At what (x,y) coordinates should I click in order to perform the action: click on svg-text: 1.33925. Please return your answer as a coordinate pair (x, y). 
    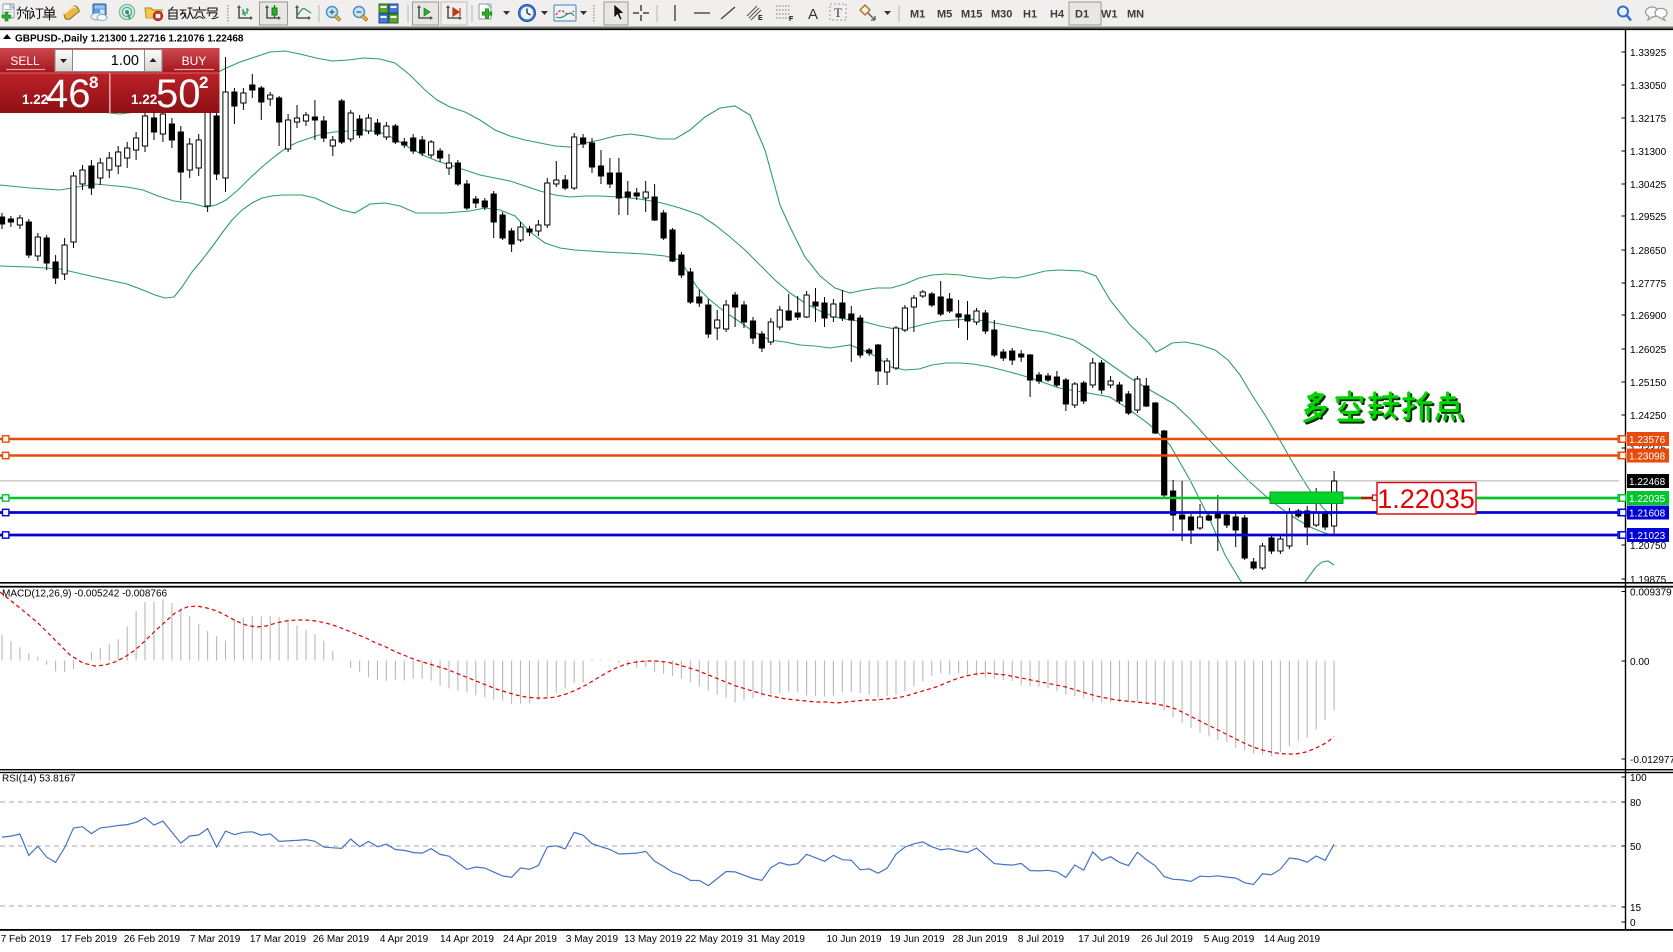
    Looking at the image, I should click on (1648, 53).